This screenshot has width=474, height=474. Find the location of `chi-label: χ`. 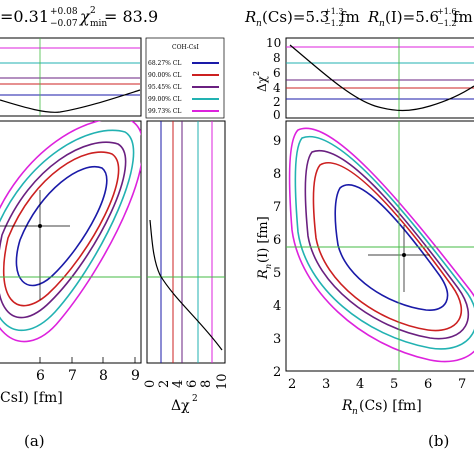

chi-label: χ is located at coordinates (85, 16).